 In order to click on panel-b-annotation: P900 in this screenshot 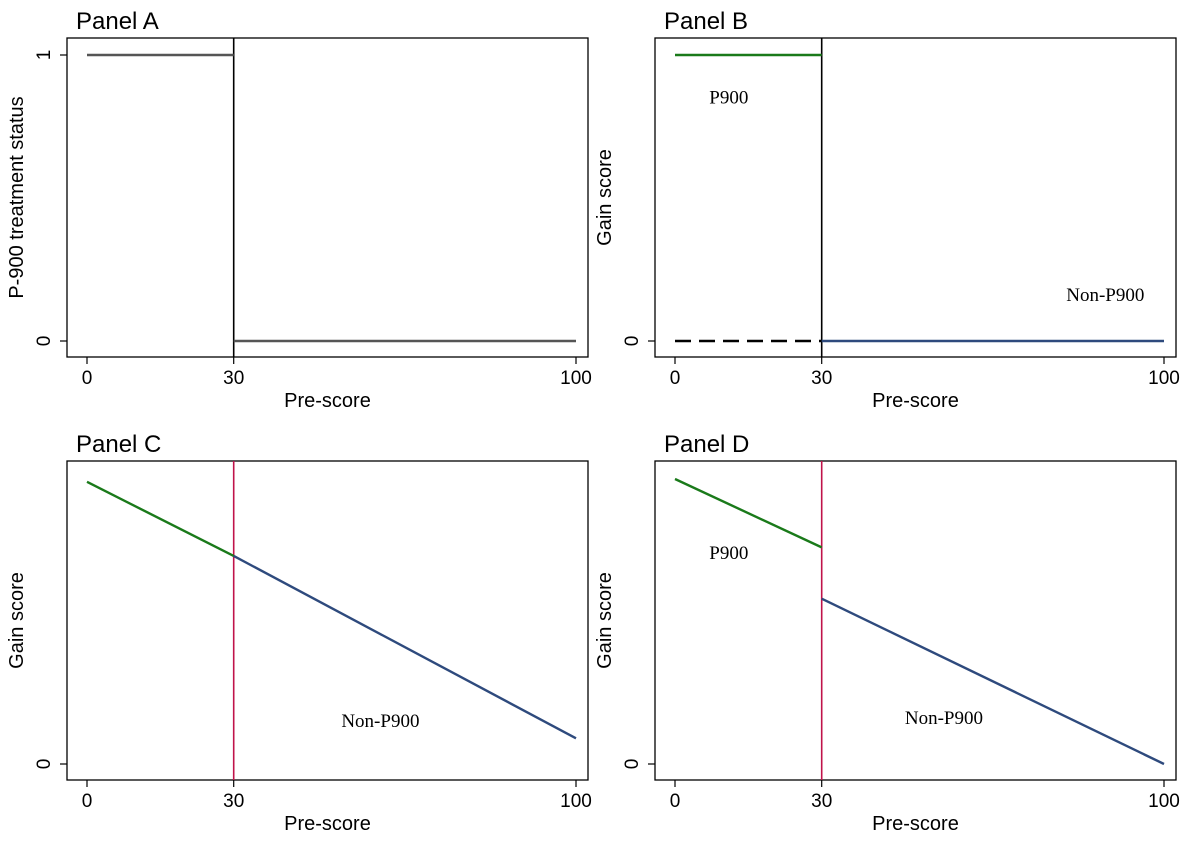, I will do `click(728, 98)`.